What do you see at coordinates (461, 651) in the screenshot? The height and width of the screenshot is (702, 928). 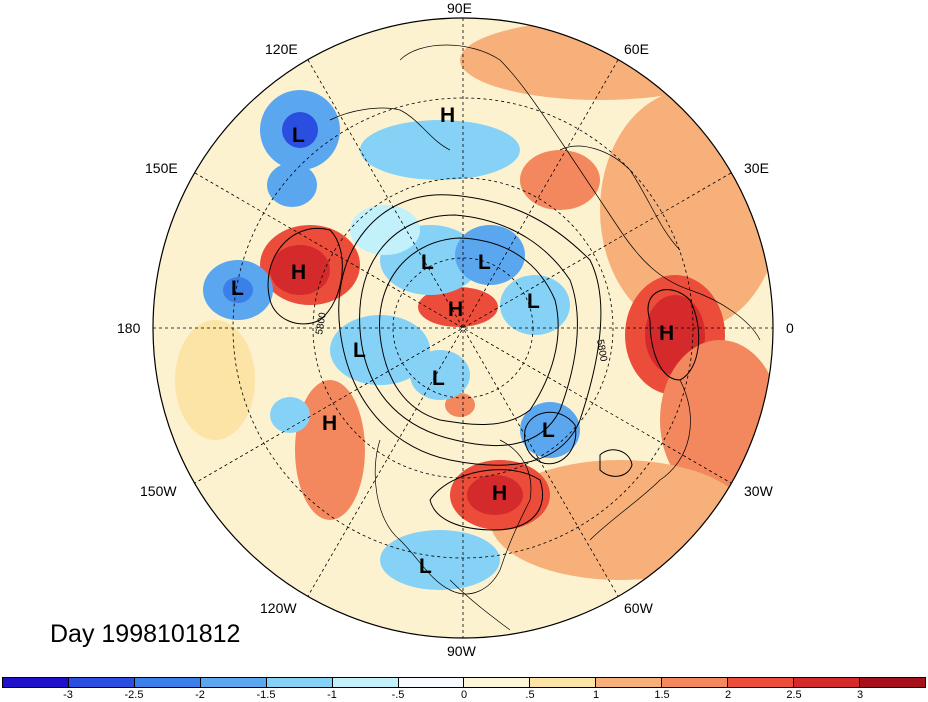 I see `lon-label-90w: 90W` at bounding box center [461, 651].